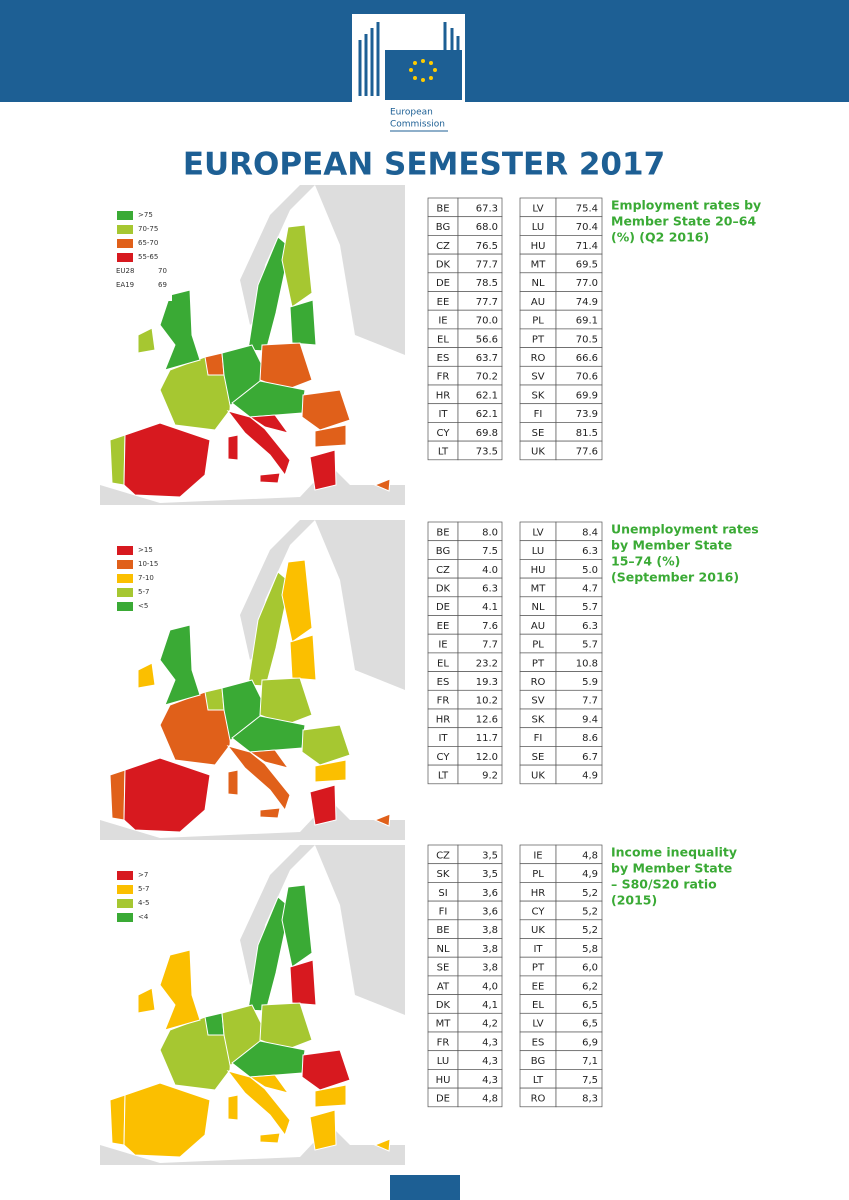  I want to click on logo: European Commission, so click(408, 74).